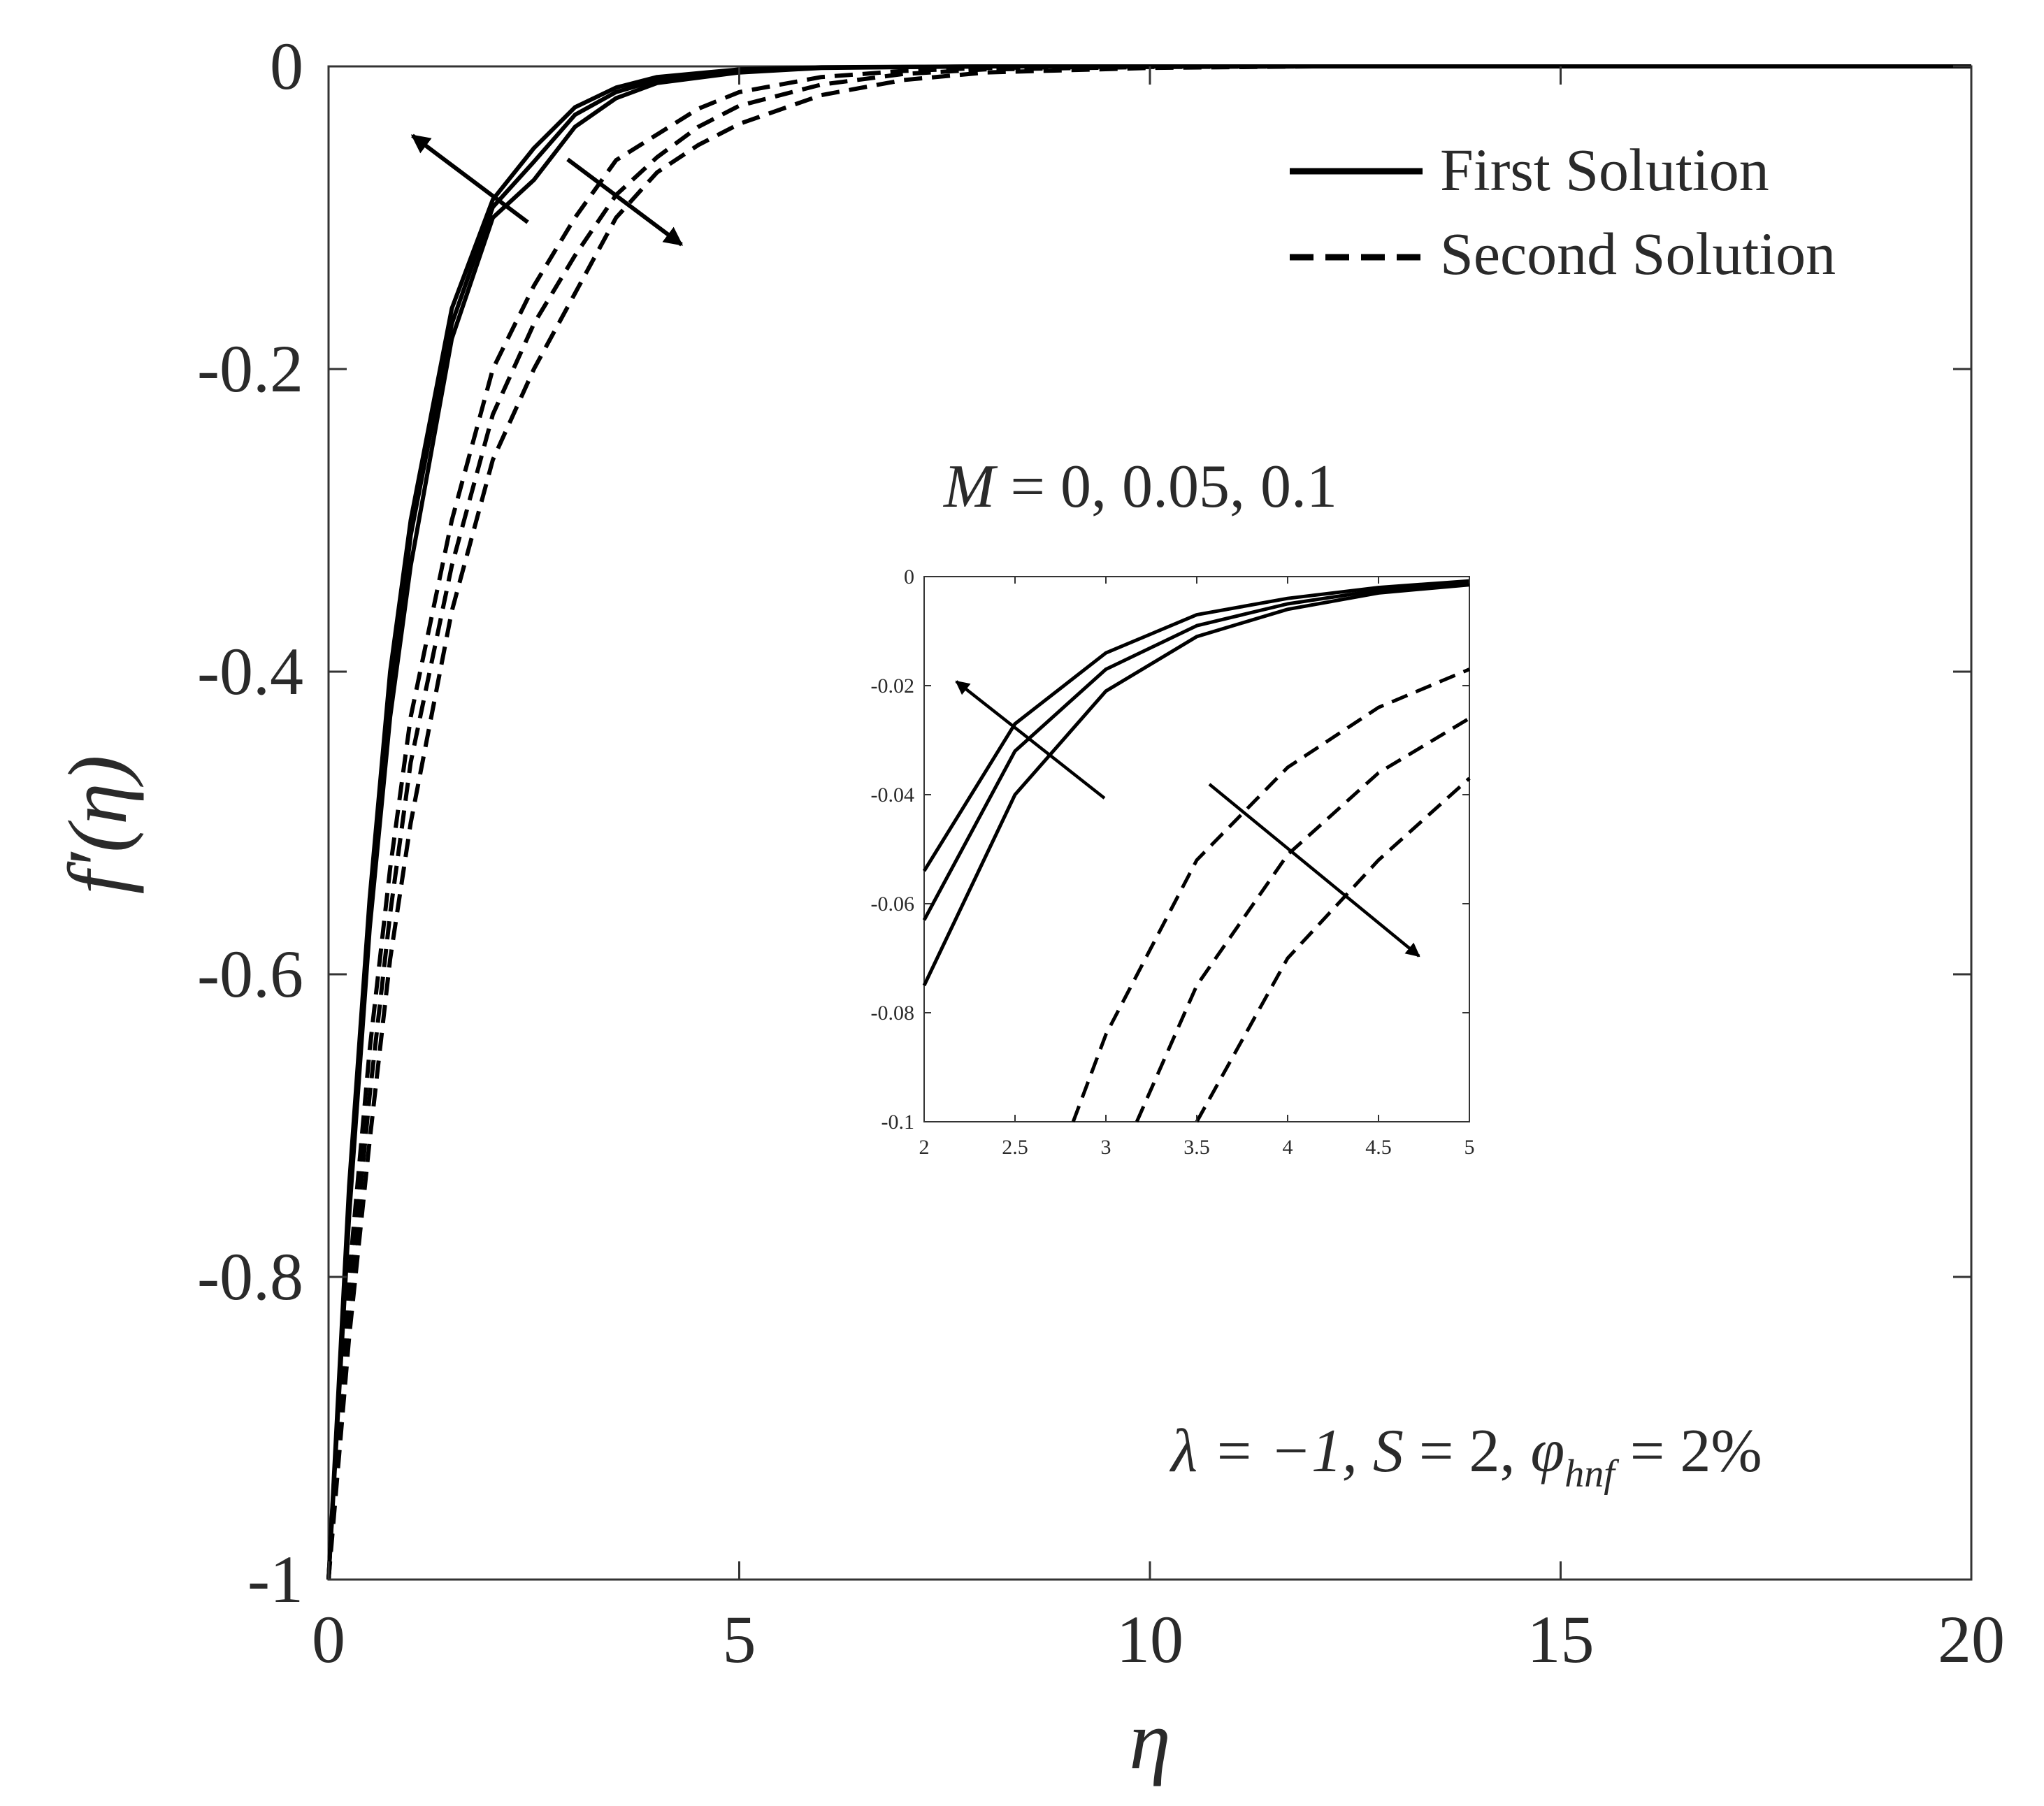  What do you see at coordinates (1465, 1456) in the screenshot?
I see `condition-annotation: λ = −1, S = 2, φhnf = 2%` at bounding box center [1465, 1456].